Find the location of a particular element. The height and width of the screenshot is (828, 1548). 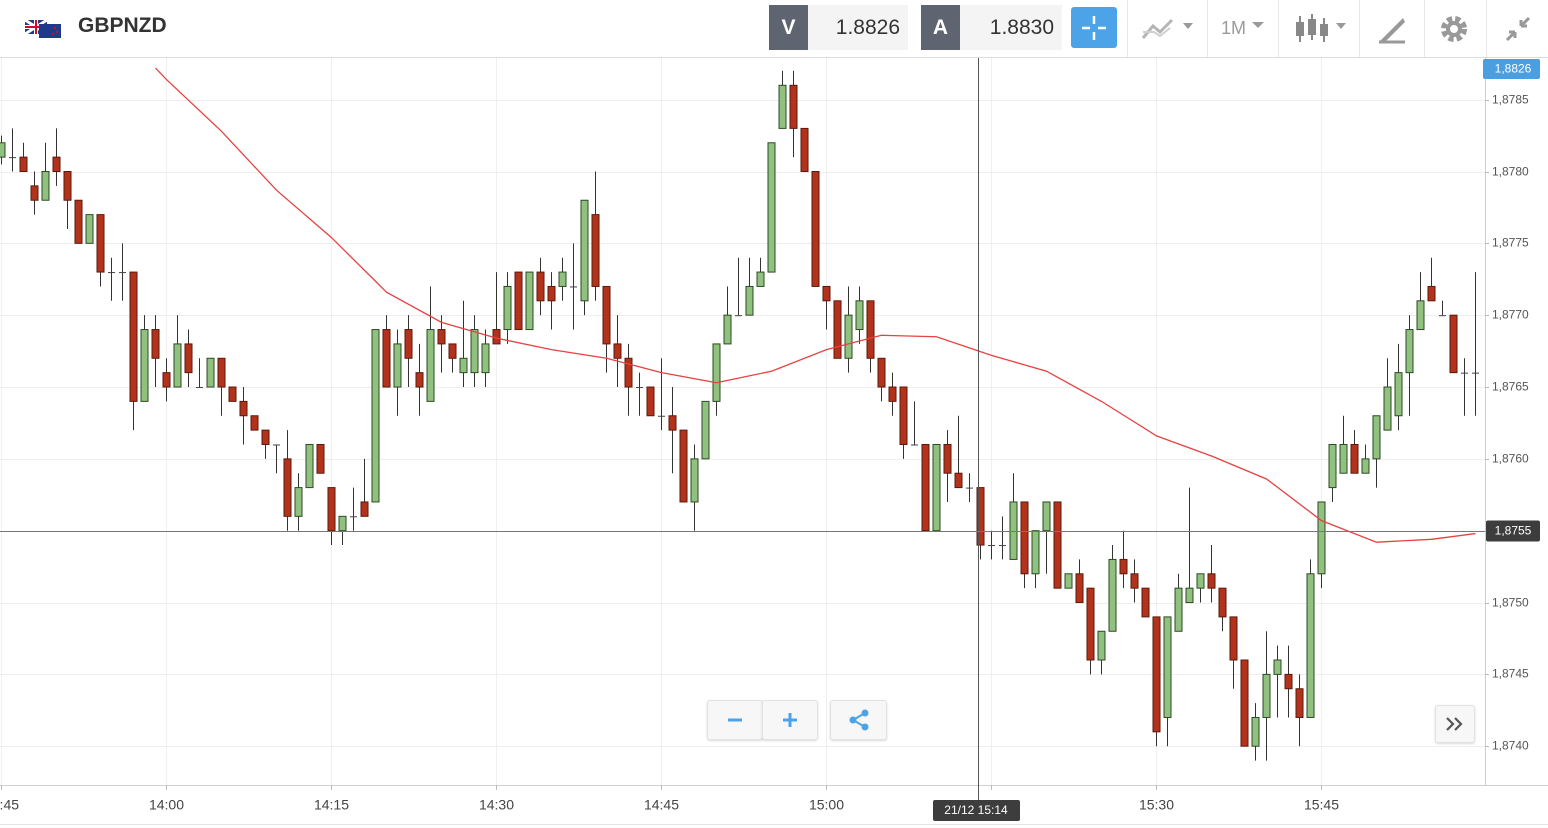

zoom-out-button is located at coordinates (735, 720).